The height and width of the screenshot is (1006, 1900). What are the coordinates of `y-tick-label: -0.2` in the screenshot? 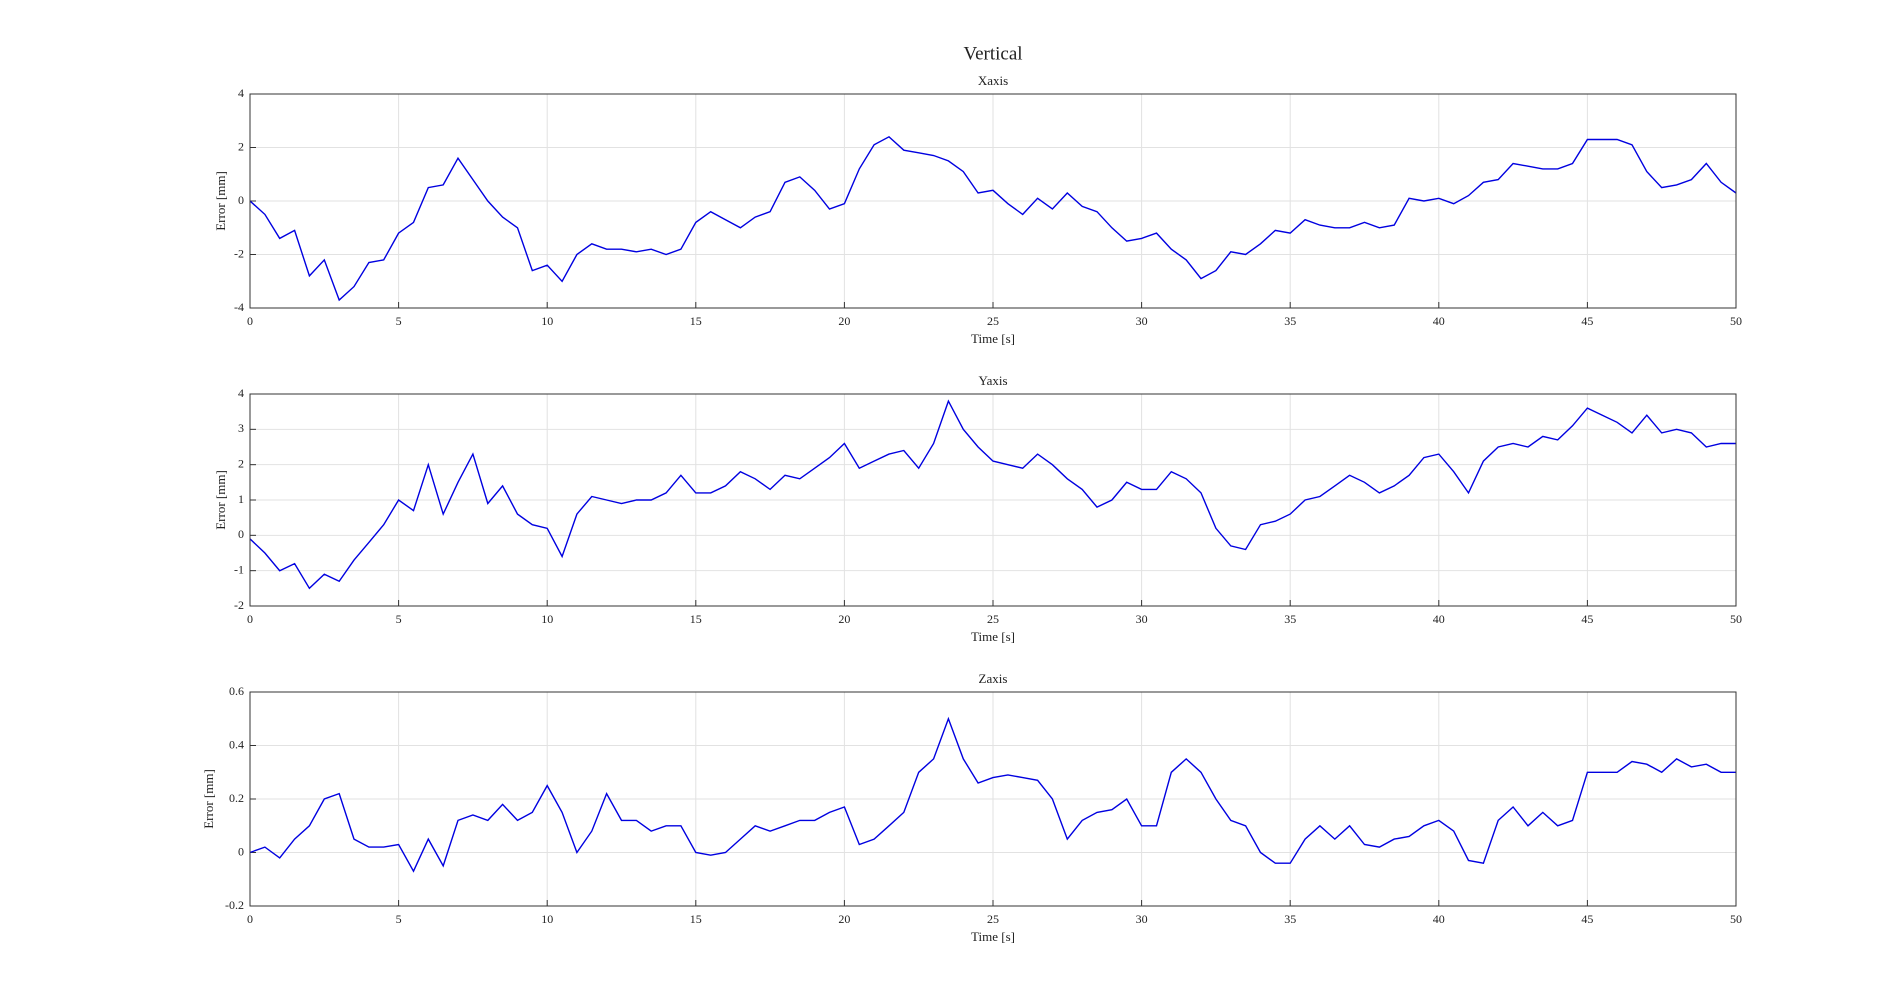 It's located at (234, 905).